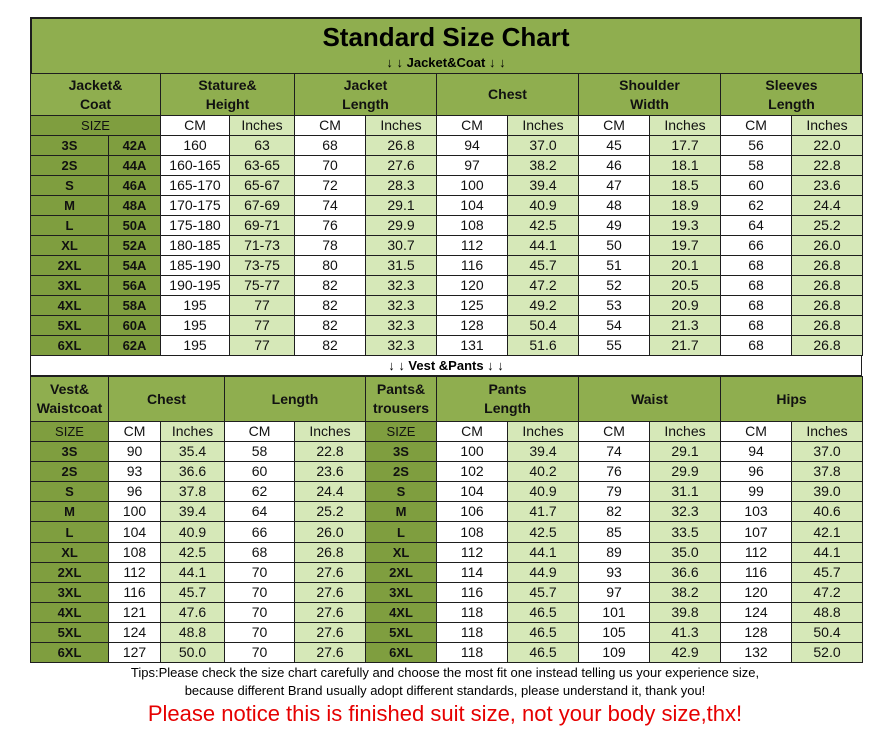  Describe the element at coordinates (401, 225) in the screenshot. I see `value-cell: 29.9` at that location.